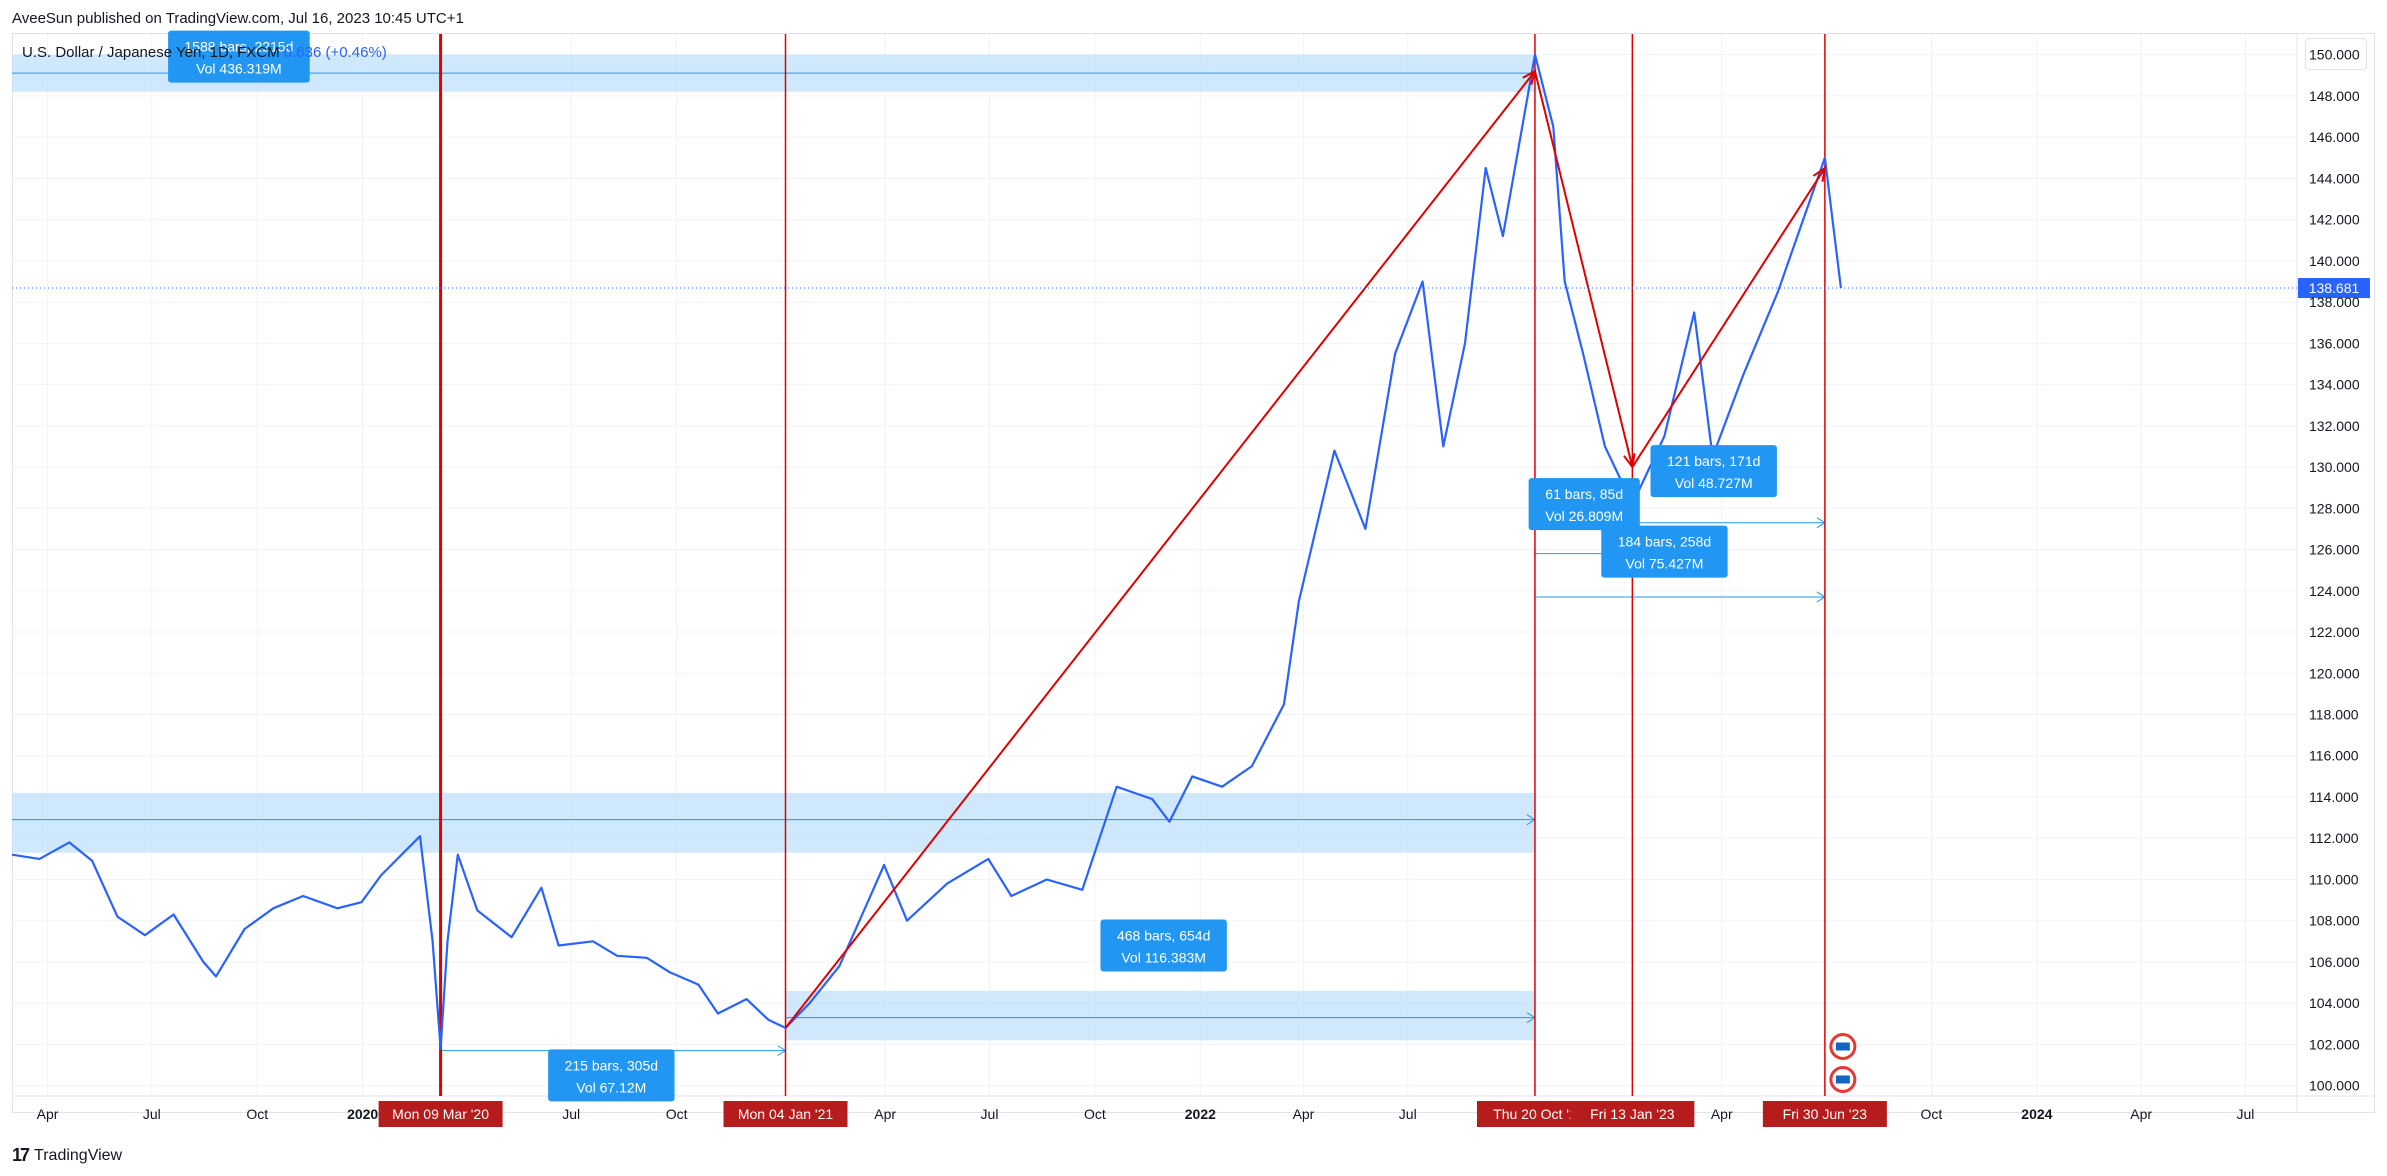 The width and height of the screenshot is (2387, 1176). What do you see at coordinates (611, 1087) in the screenshot?
I see `measure-label-vol: Vol 67.12M` at bounding box center [611, 1087].